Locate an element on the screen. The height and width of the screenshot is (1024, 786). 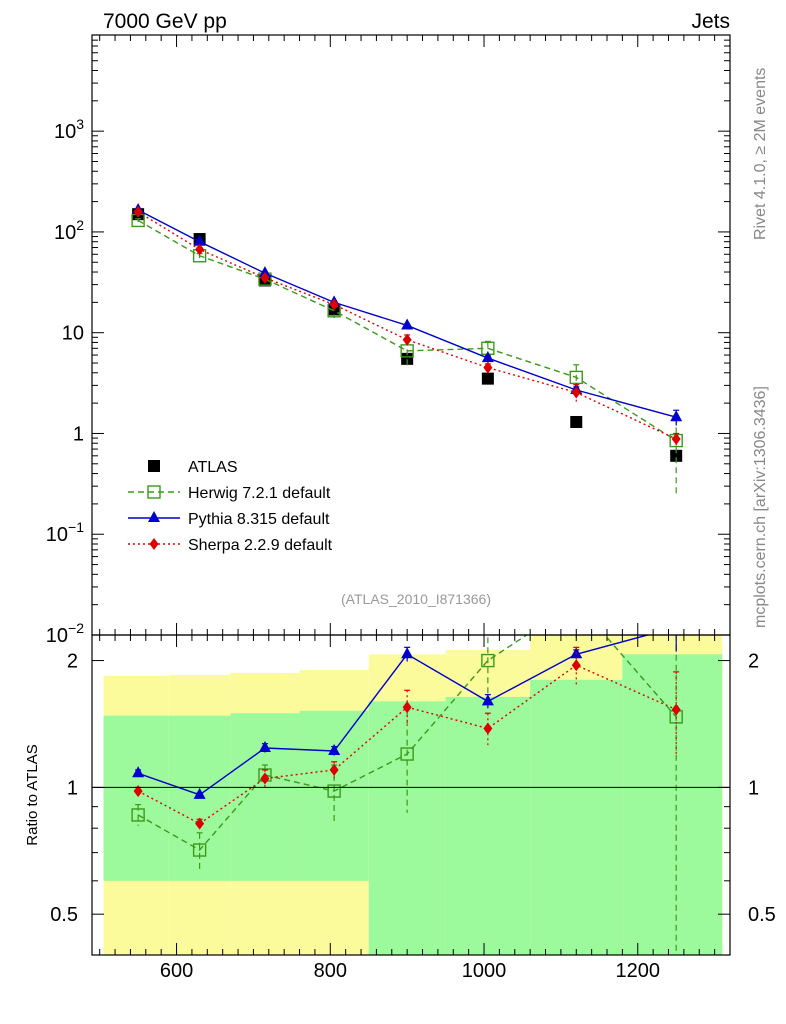
legend-label-sherpa-2-2-9-default: Sherpa 2.2.9 default is located at coordinates (260, 545).